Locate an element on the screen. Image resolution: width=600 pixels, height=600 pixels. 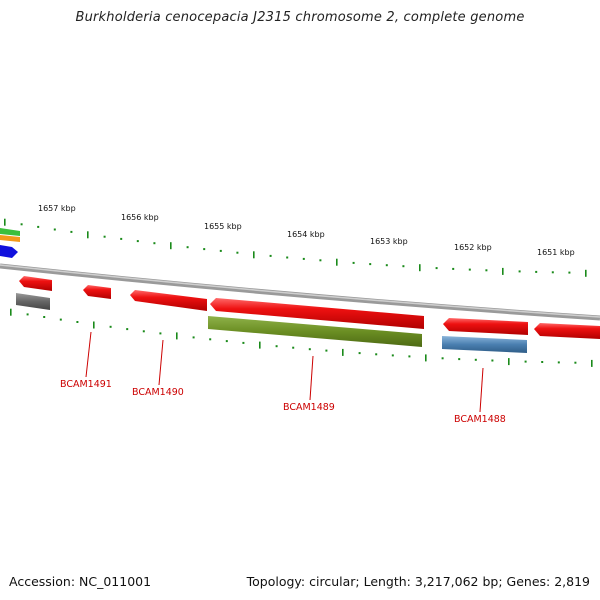
gene-arrow-bcam1489 is located at coordinates (317, 313).